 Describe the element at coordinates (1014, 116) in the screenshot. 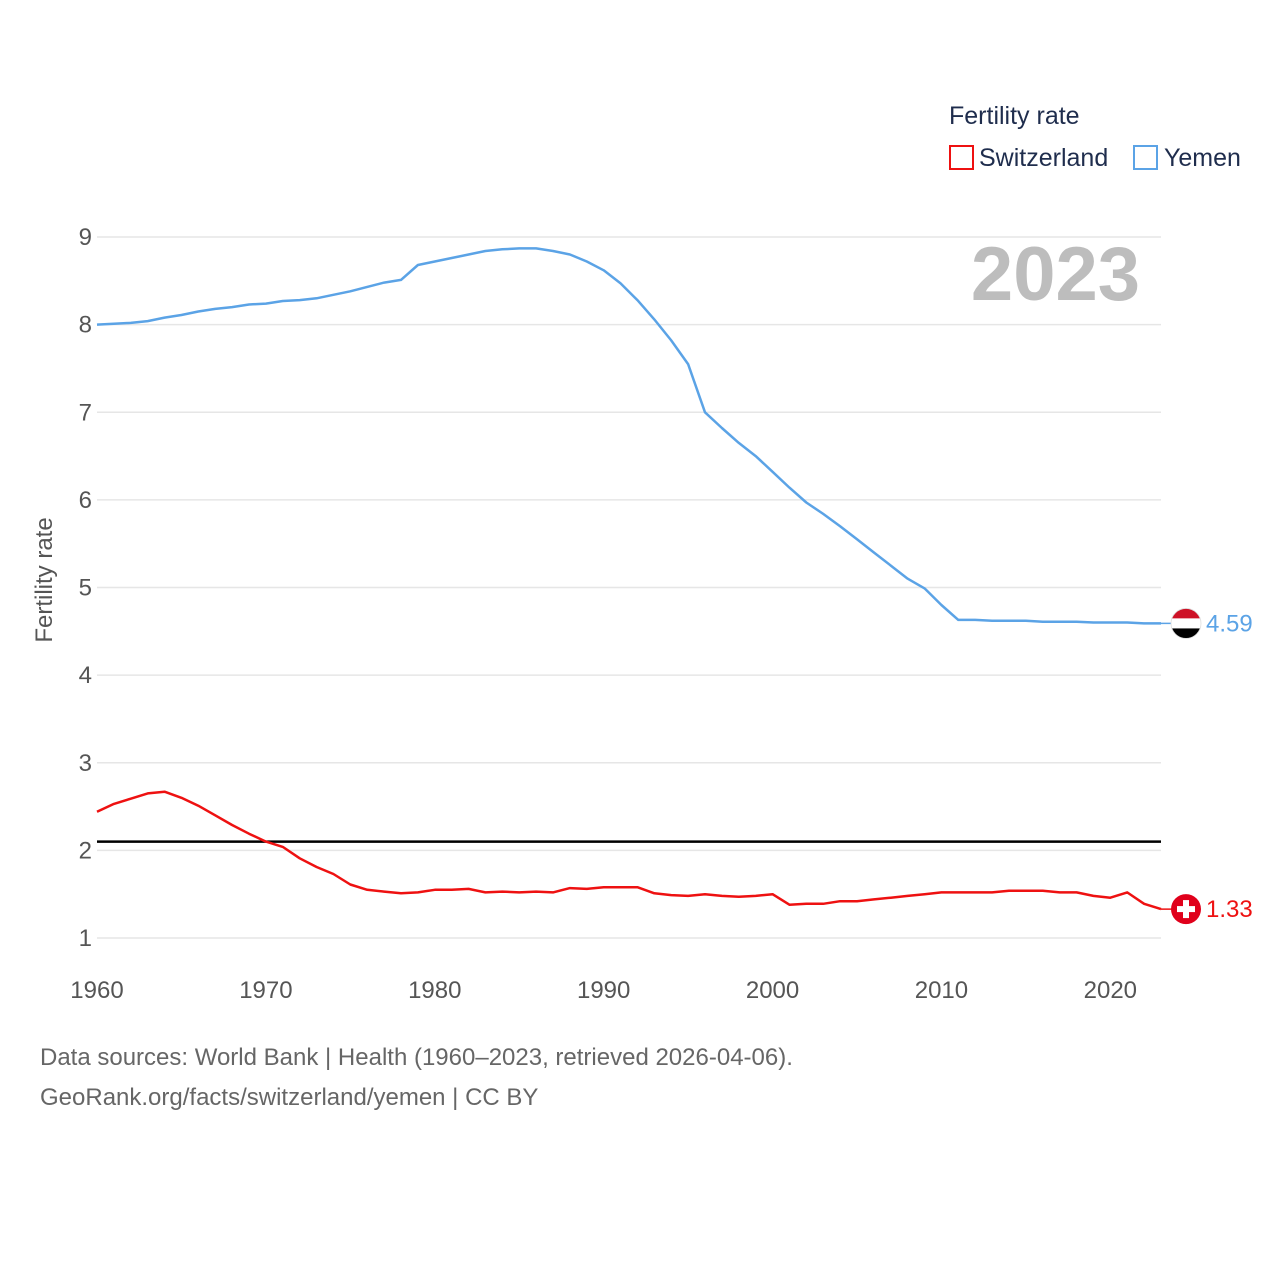

I see `legend-title: Fertility rate` at that location.